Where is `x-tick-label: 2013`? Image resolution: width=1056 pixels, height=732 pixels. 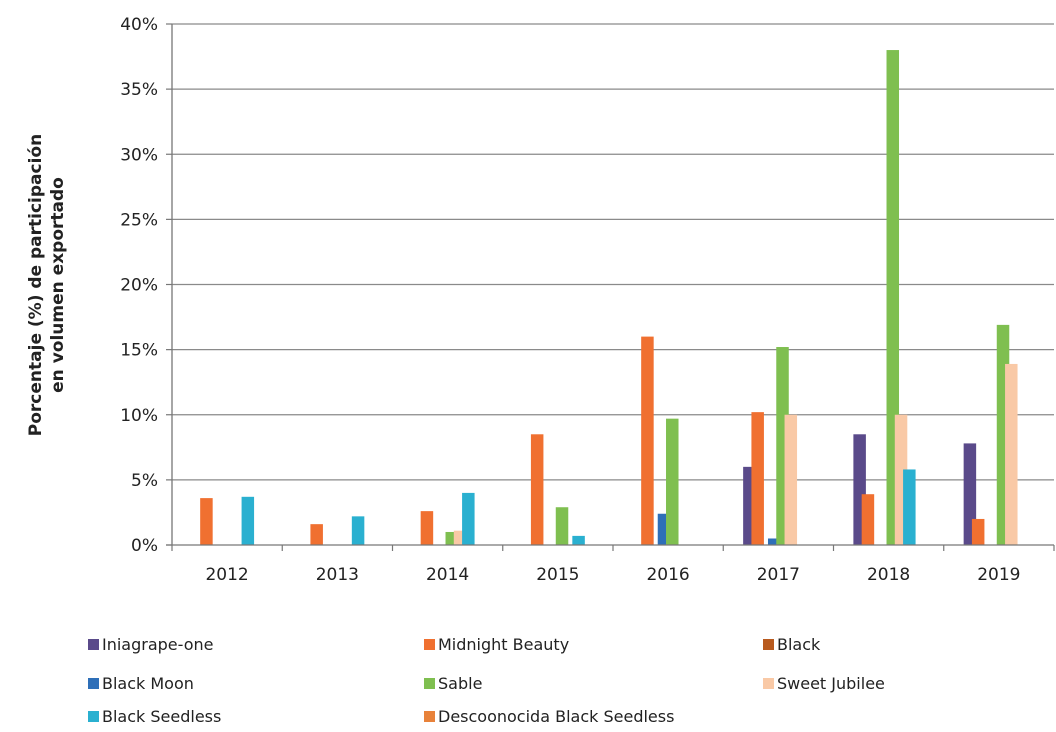
x-tick-label: 2013 is located at coordinates (337, 575).